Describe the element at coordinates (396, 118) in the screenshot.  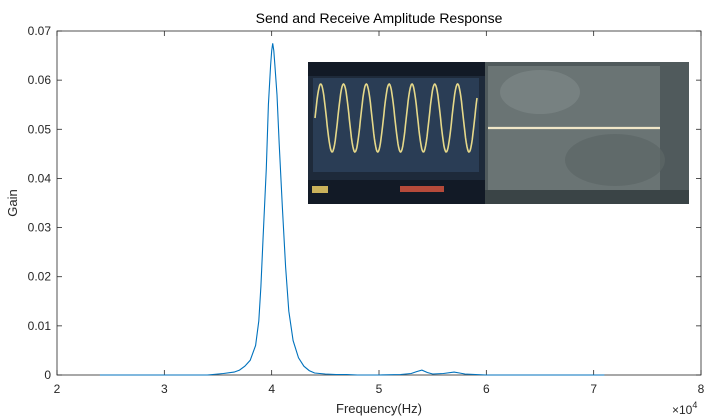
I see `oscilloscope-sine-trace` at that location.